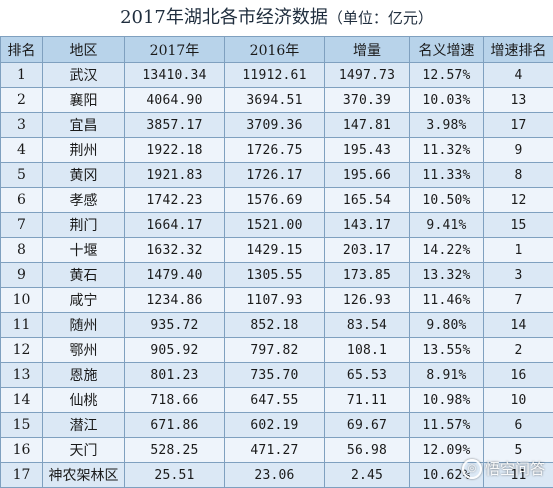 The width and height of the screenshot is (553, 488). I want to click on gdp-2017-cell: 13410.34, so click(175, 75).